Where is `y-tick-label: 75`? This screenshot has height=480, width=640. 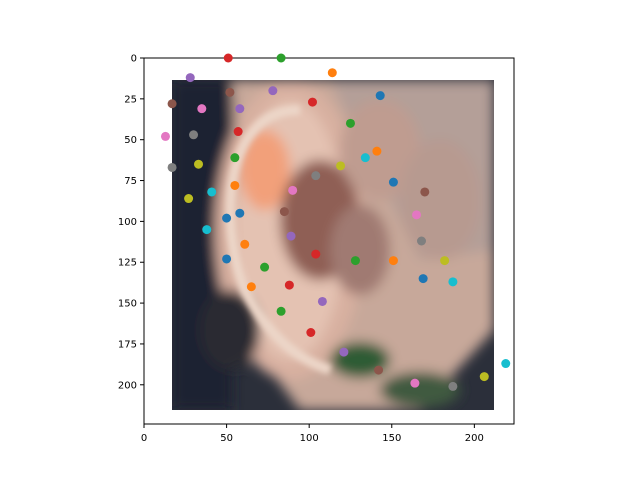
y-tick-label: 75 is located at coordinates (130, 181).